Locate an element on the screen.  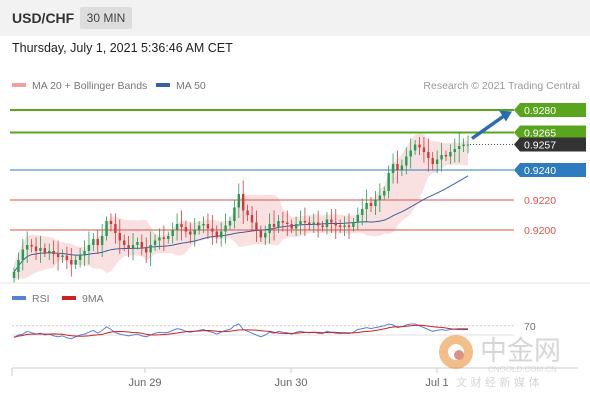
level-label-0: 0.9280 is located at coordinates (540, 111).